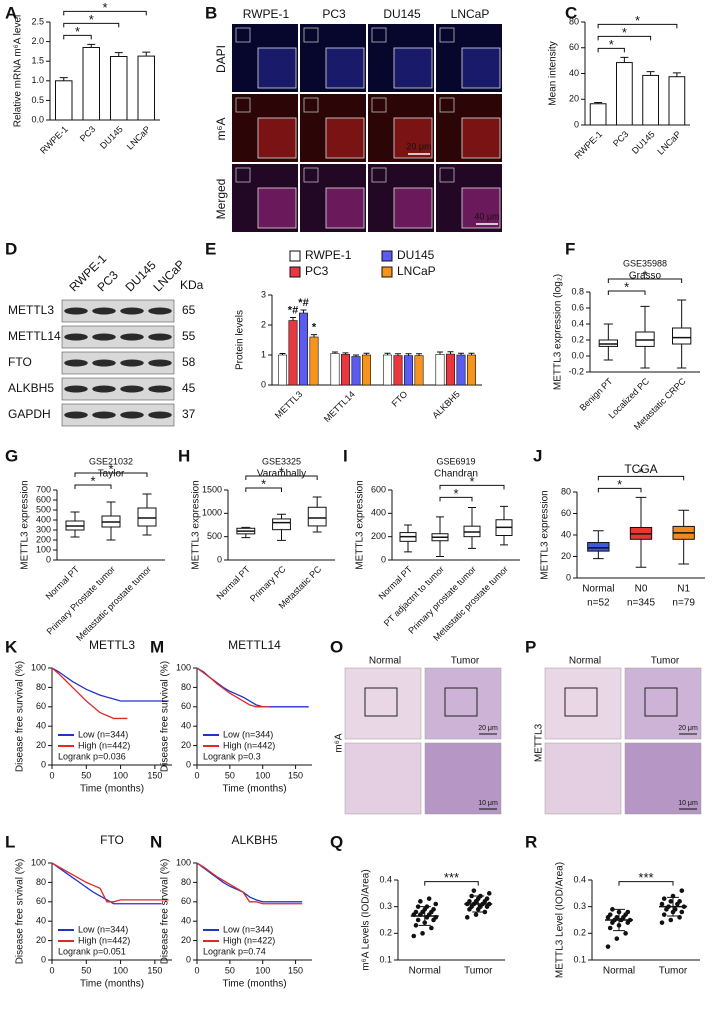 The width and height of the screenshot is (717, 1015). What do you see at coordinates (683, 603) in the screenshot?
I see `n-label: n=79` at bounding box center [683, 603].